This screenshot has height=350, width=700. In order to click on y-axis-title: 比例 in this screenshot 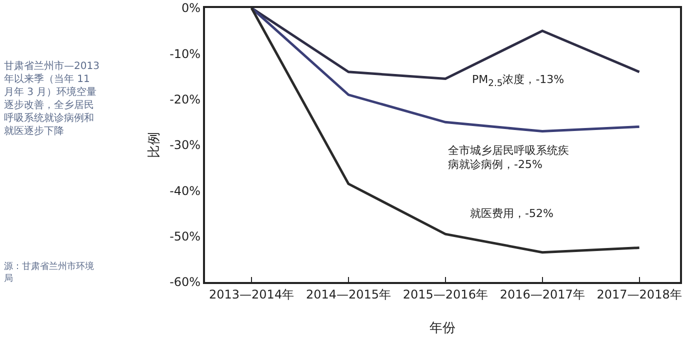, I will do `click(154, 145)`.